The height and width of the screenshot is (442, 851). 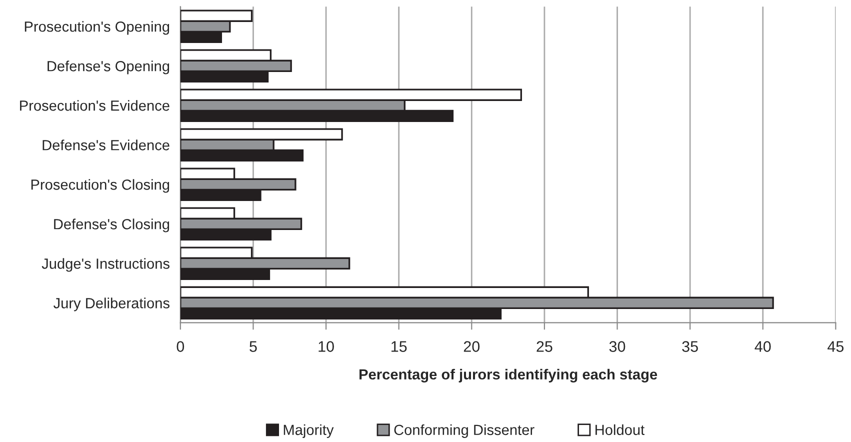 What do you see at coordinates (253, 346) in the screenshot?
I see `x-tick-label: 5` at bounding box center [253, 346].